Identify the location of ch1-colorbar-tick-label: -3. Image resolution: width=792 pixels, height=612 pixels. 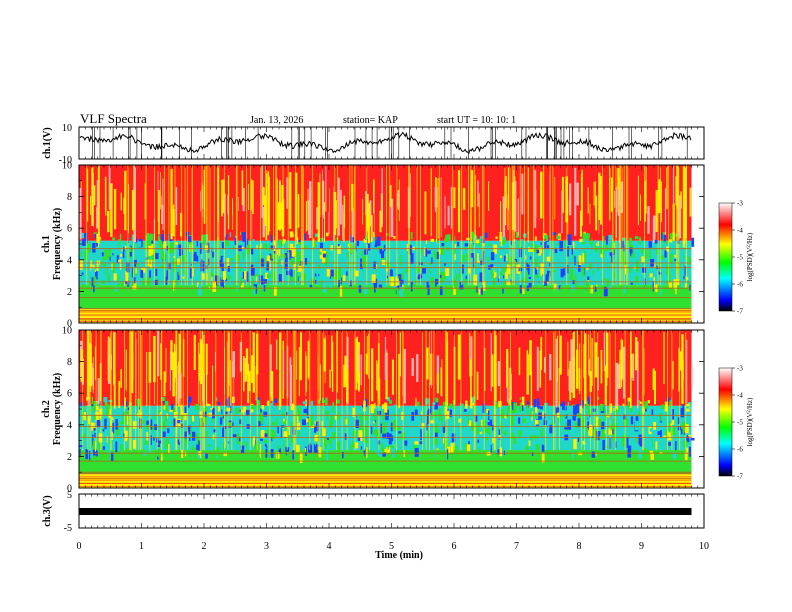
(740, 204).